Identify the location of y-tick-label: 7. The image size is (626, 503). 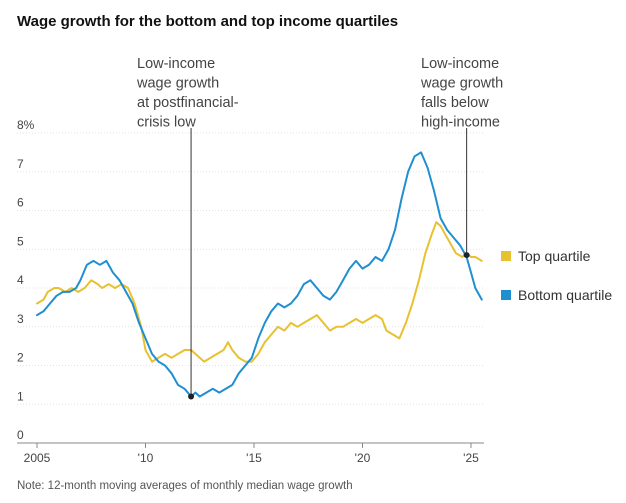
(20, 164).